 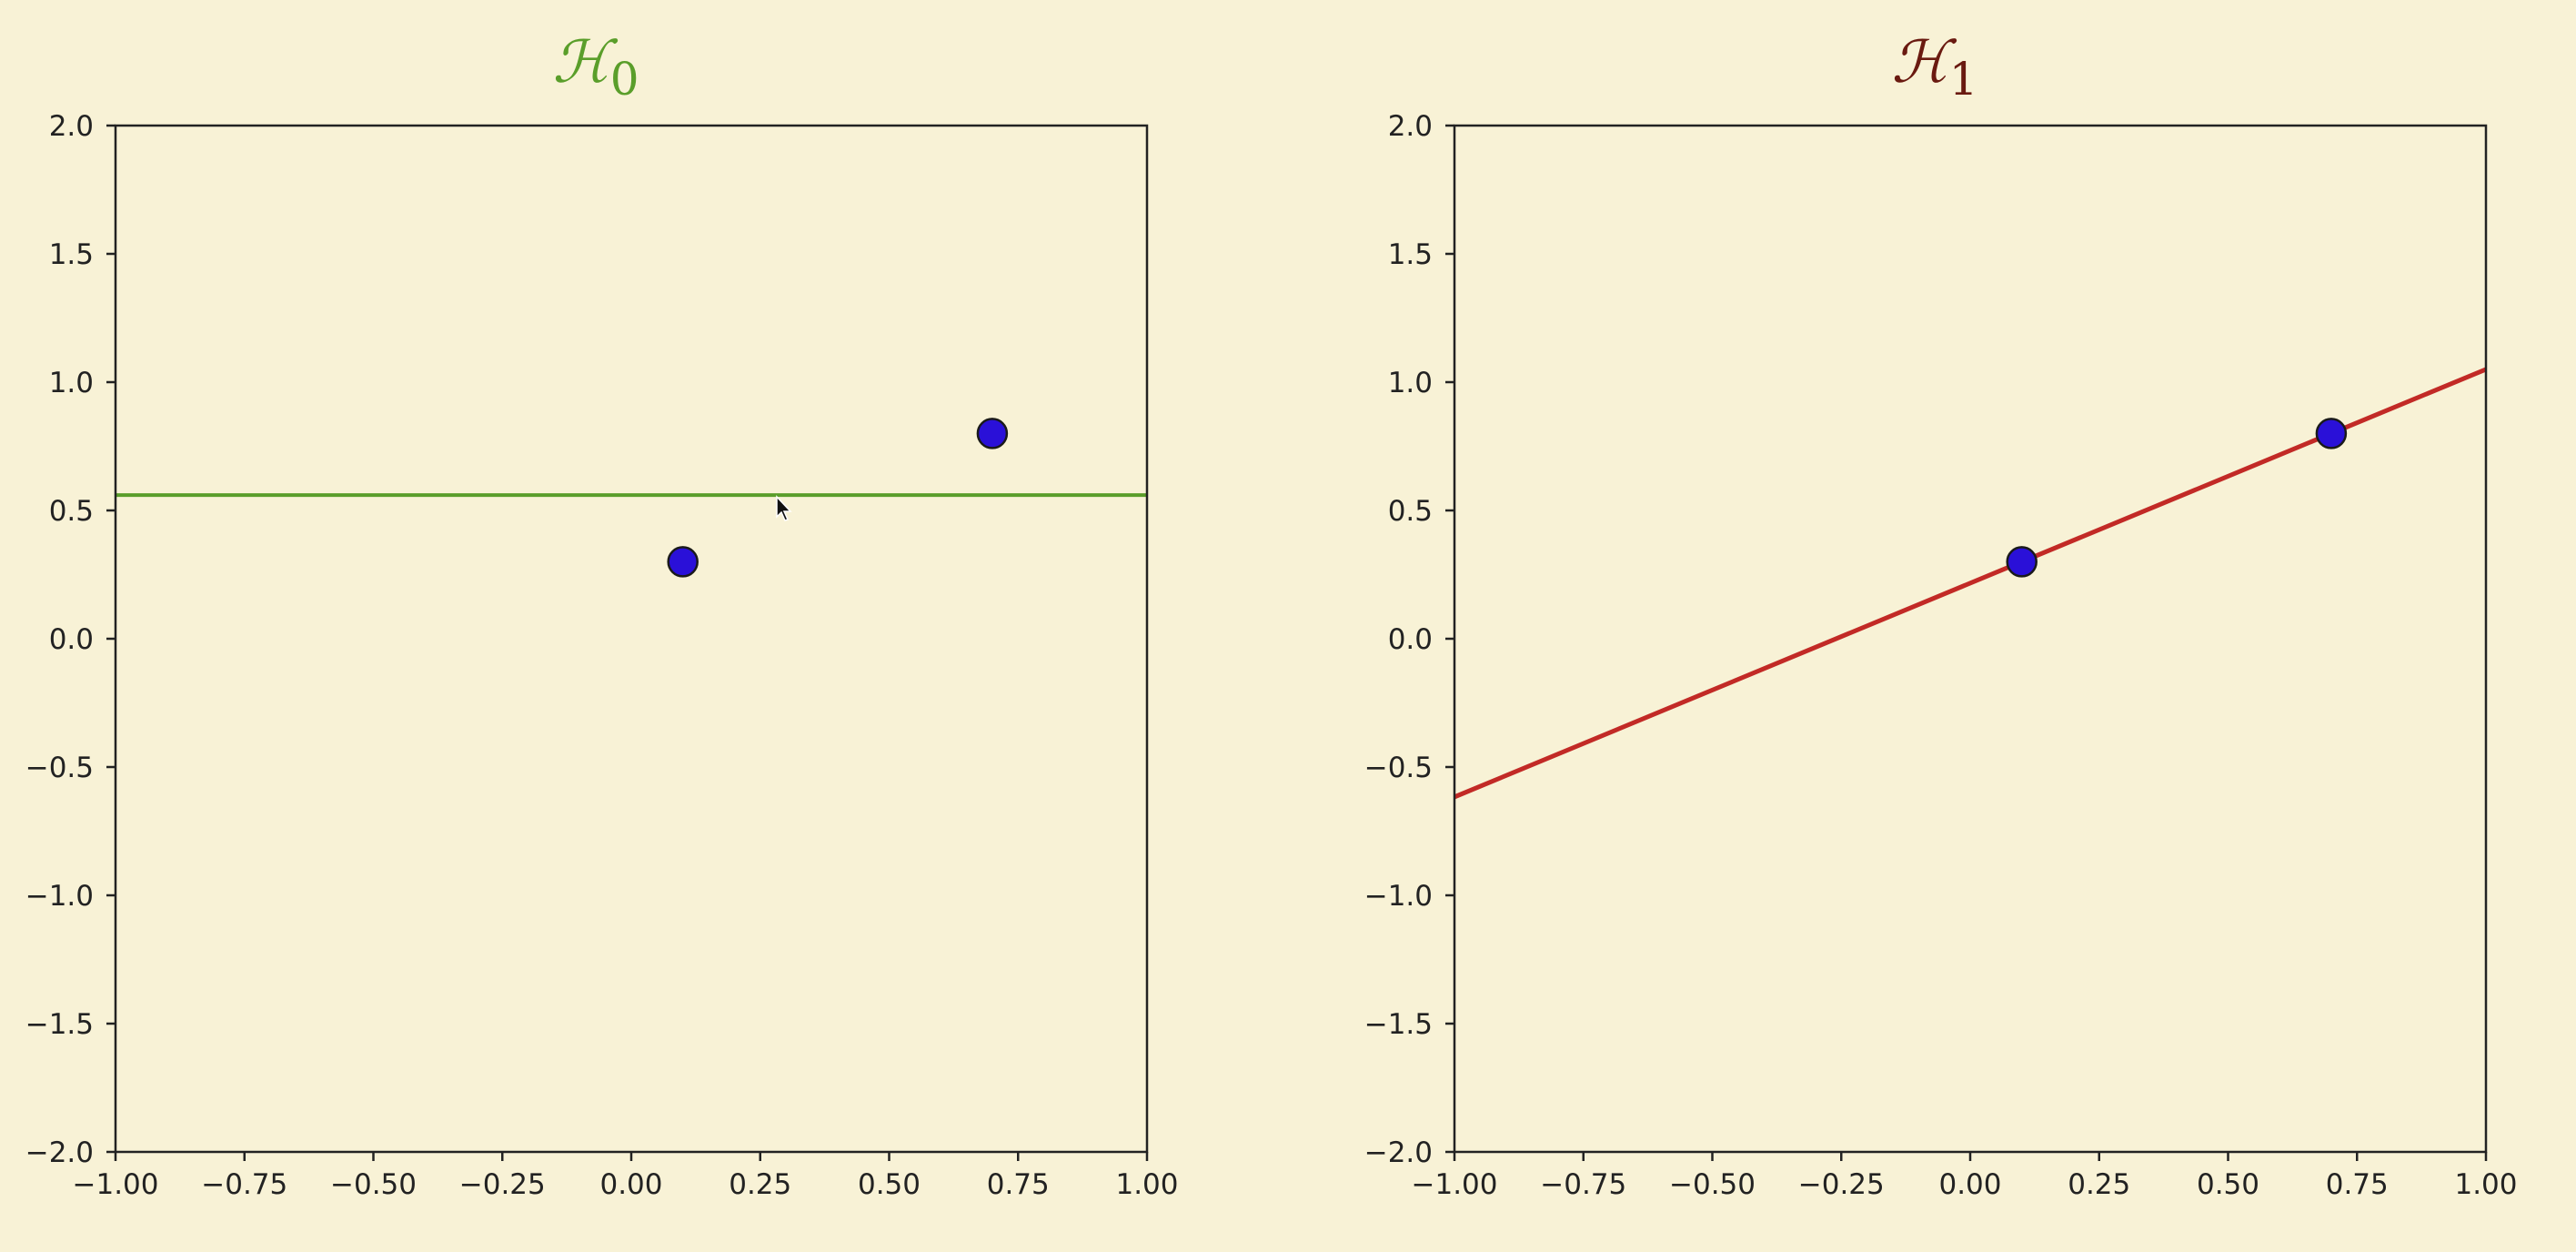 What do you see at coordinates (1969, 1184) in the screenshot?
I see `chart-h1-xtick-label: 0.00` at bounding box center [1969, 1184].